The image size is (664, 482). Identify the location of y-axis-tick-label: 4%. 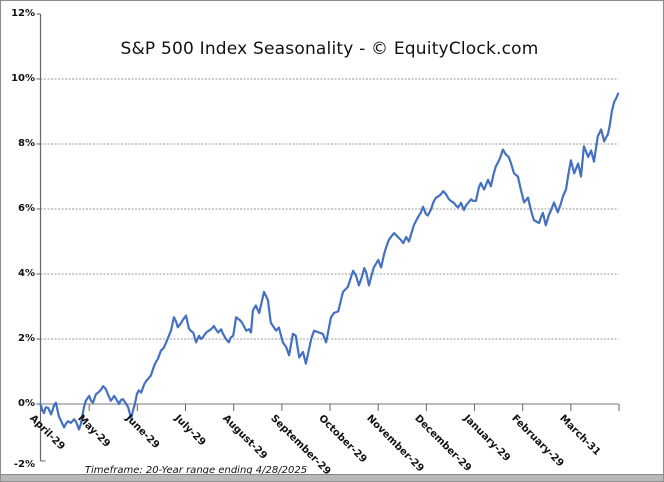
(26, 273).